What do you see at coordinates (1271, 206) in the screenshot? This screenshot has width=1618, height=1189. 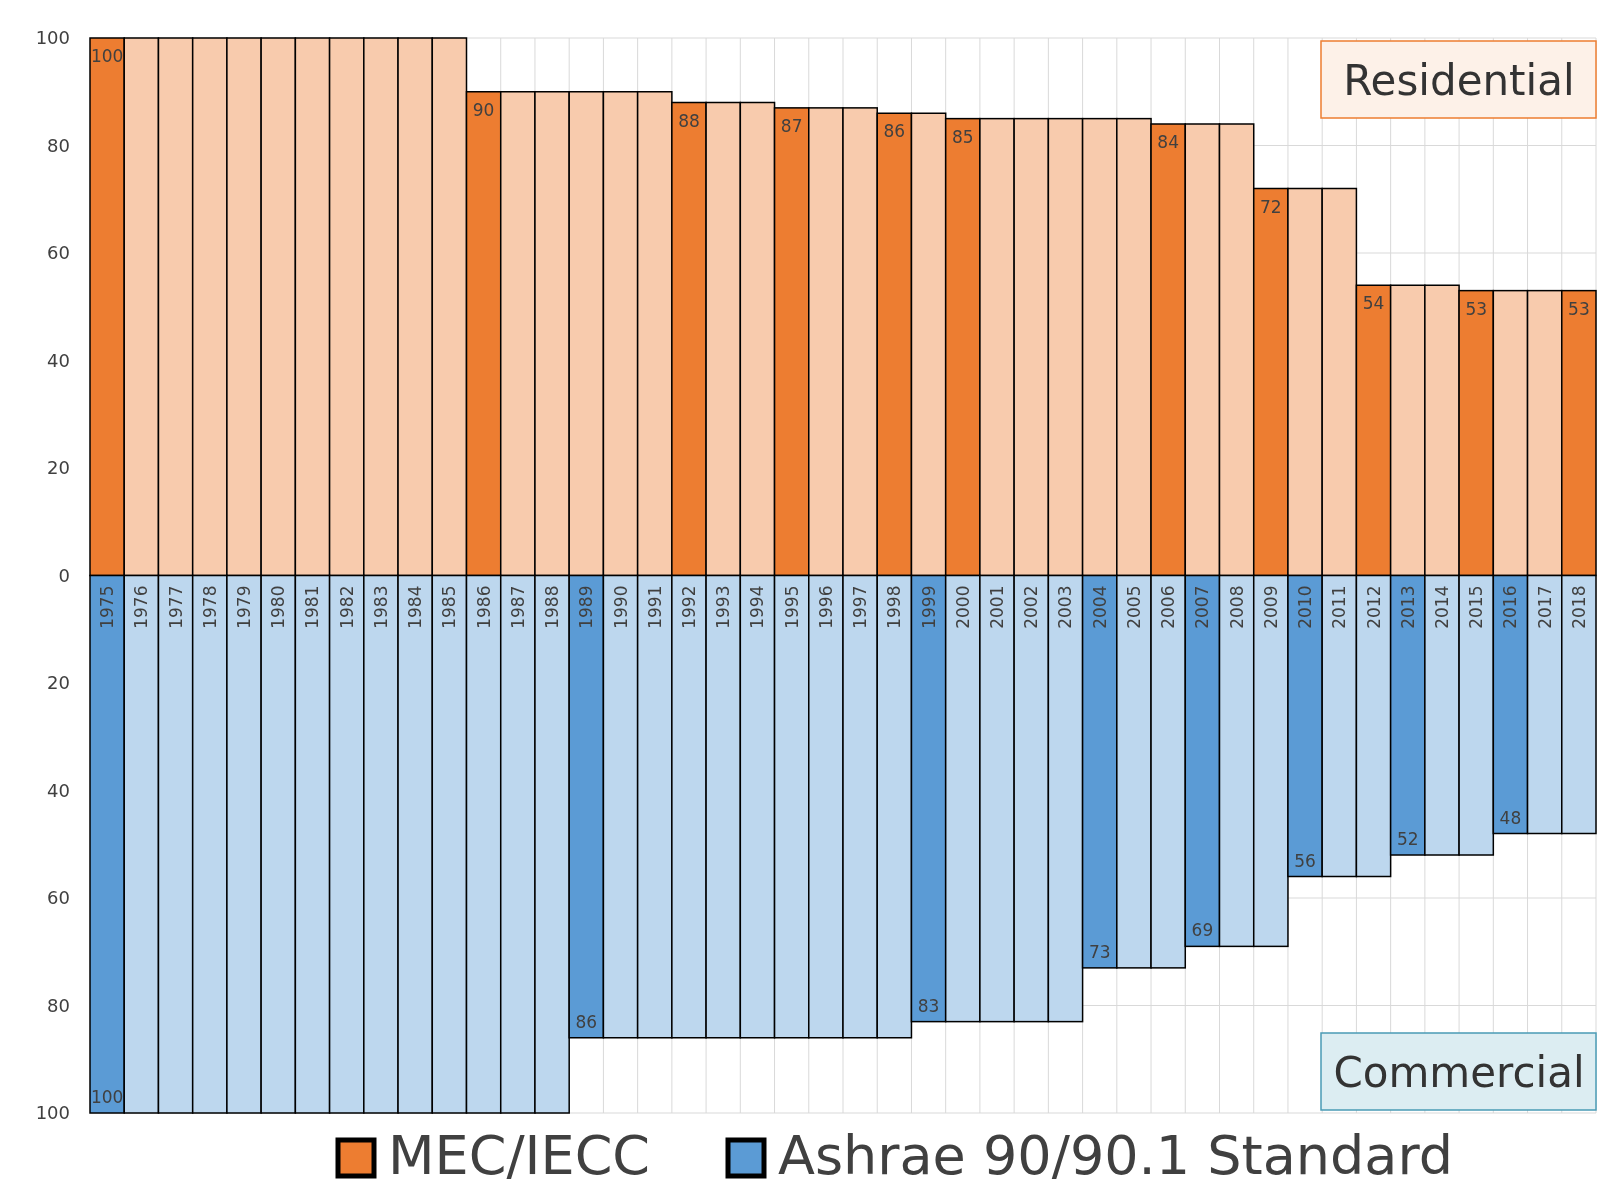 I see `data-label: 72` at bounding box center [1271, 206].